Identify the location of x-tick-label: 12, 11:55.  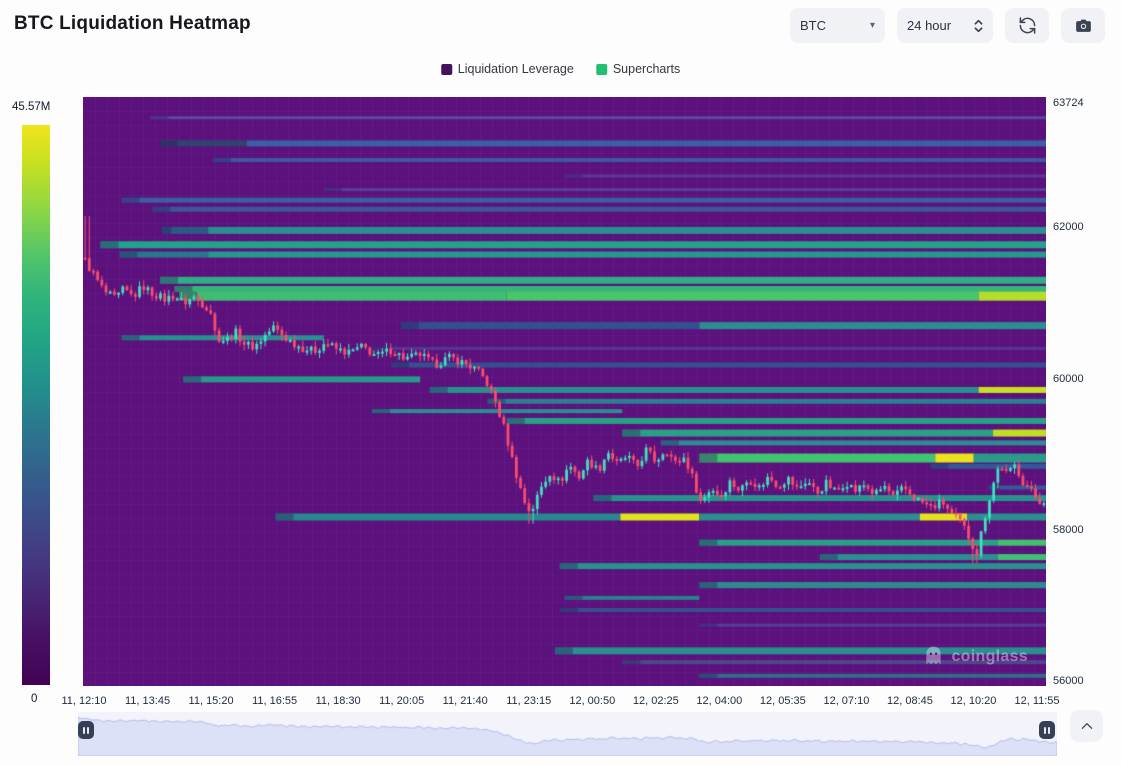
(1037, 701).